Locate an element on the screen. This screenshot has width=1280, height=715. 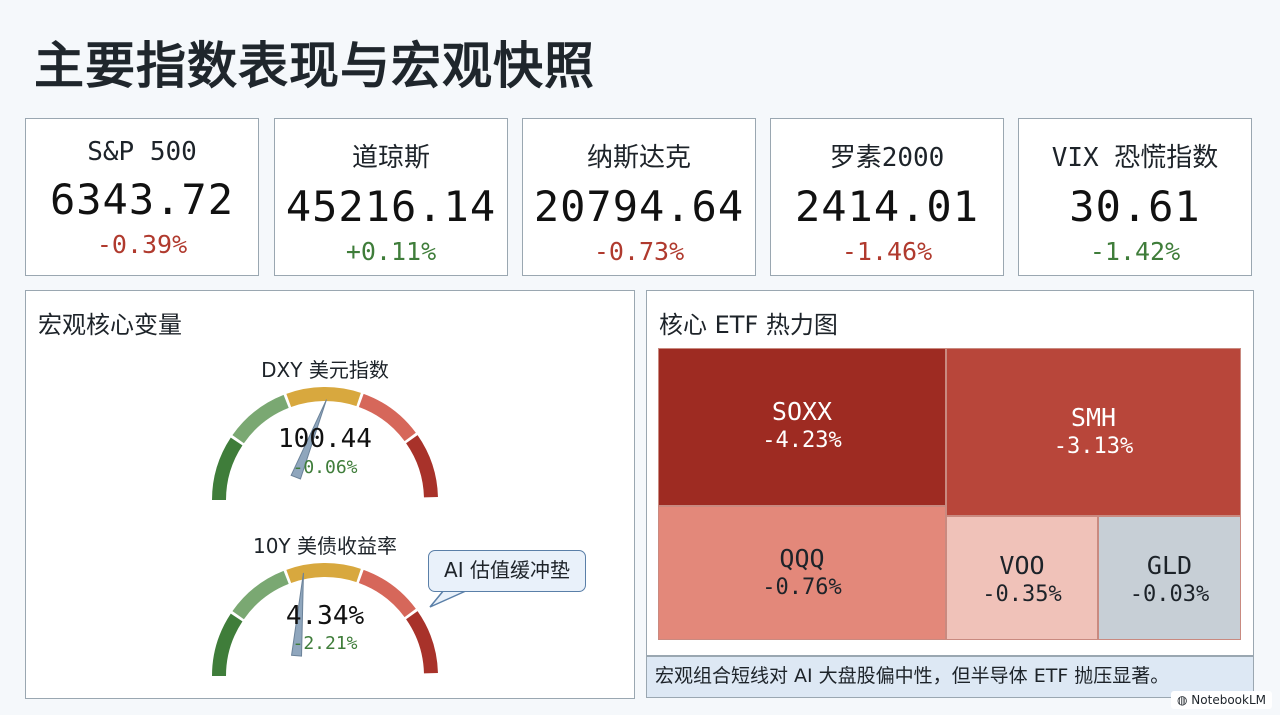
gauge-10y is located at coordinates (325, 620).